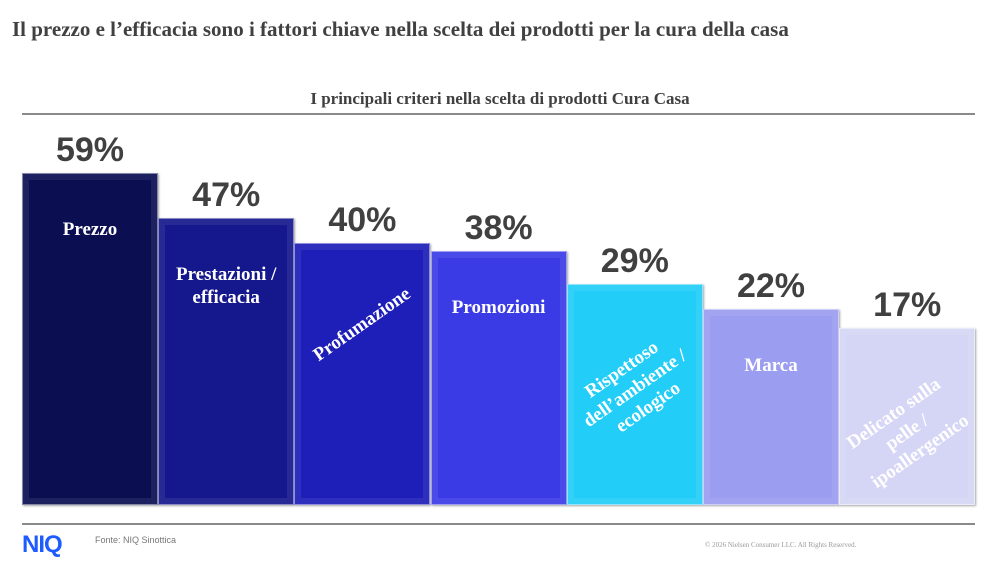 This screenshot has height=563, width=1000. I want to click on value-label: 59%, so click(90, 150).